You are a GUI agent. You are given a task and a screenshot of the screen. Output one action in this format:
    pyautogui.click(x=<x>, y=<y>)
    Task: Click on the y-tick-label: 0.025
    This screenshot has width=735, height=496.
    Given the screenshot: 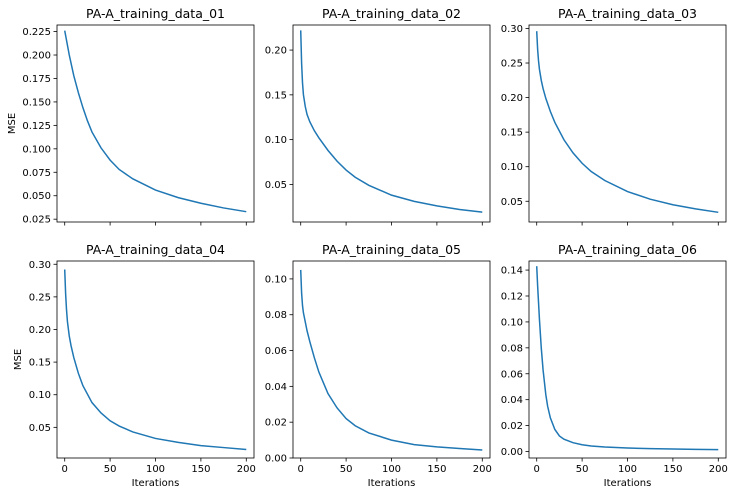 What is the action you would take?
    pyautogui.click(x=36, y=220)
    